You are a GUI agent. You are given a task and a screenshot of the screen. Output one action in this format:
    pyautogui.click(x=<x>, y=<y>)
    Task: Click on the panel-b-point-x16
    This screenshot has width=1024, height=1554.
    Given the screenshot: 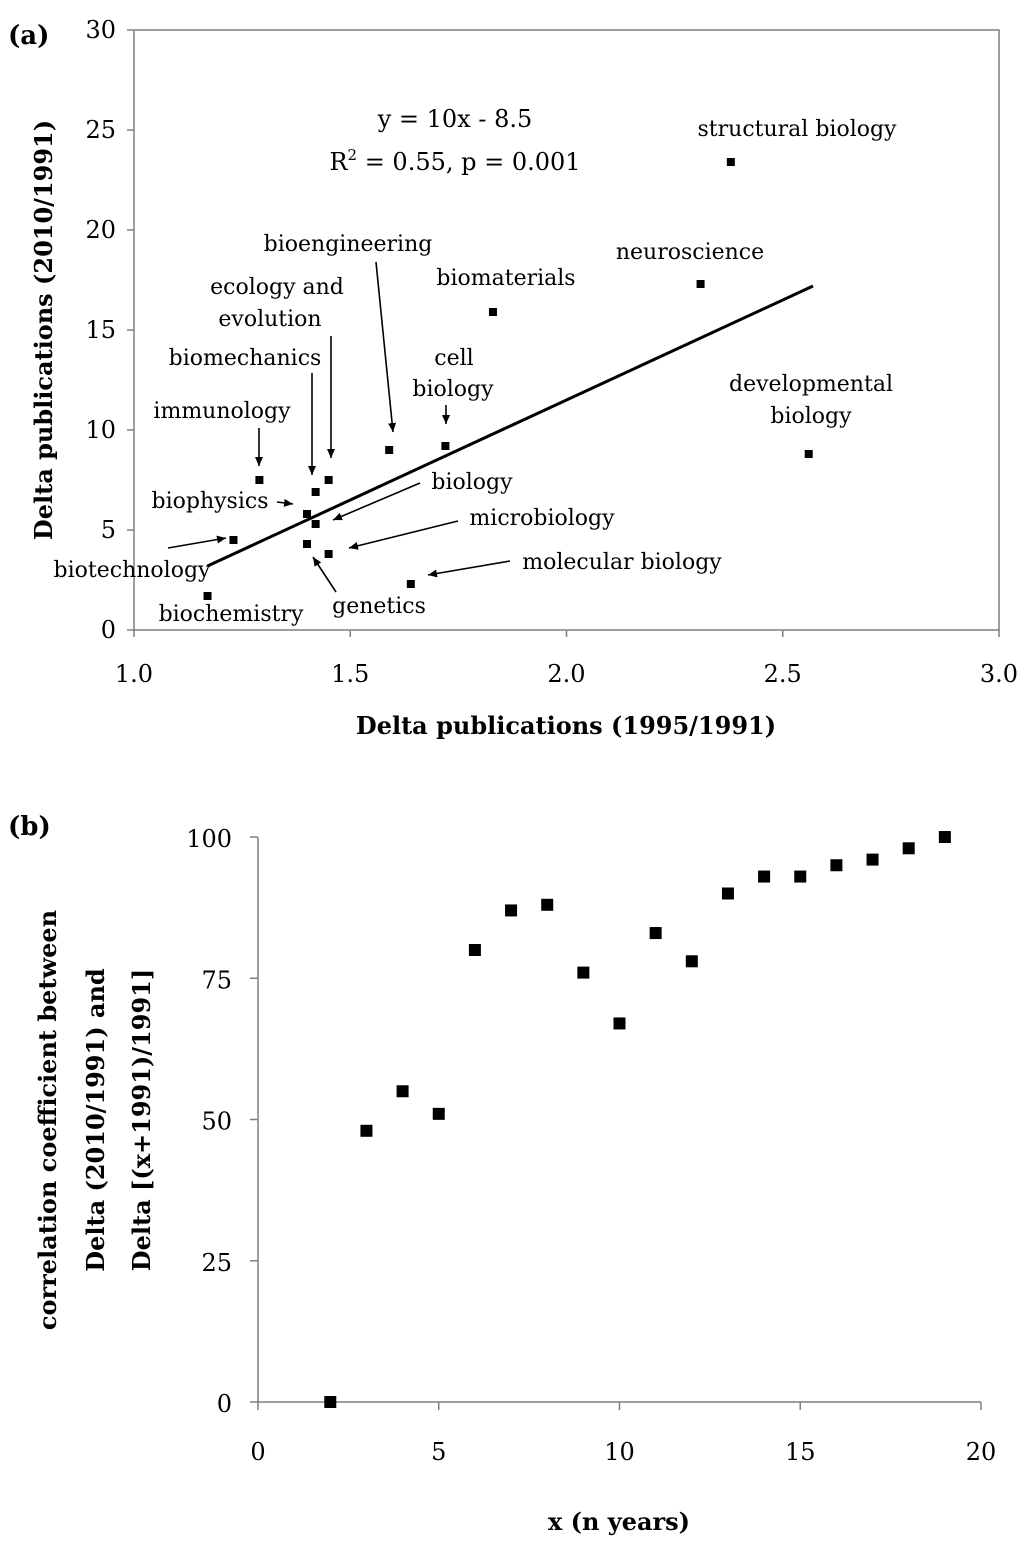 What is the action you would take?
    pyautogui.click(x=836, y=865)
    